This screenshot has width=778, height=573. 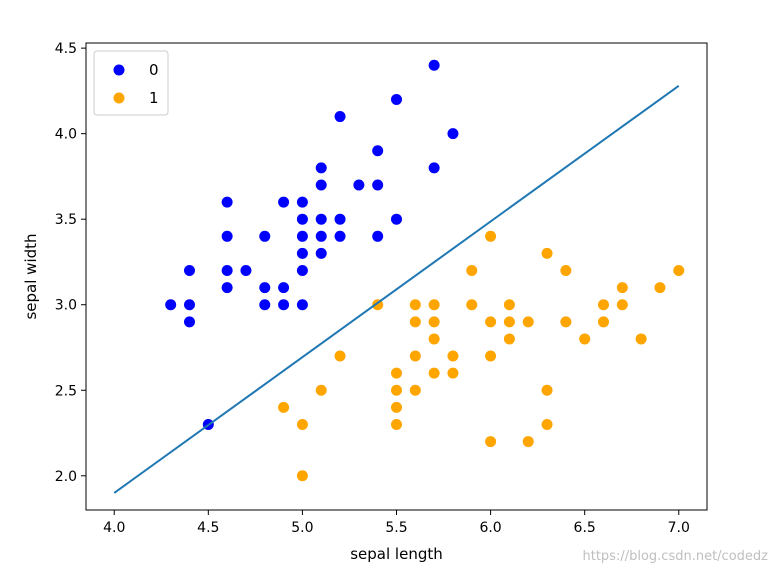 What do you see at coordinates (66, 477) in the screenshot?
I see `y-tick-label: 2.0` at bounding box center [66, 477].